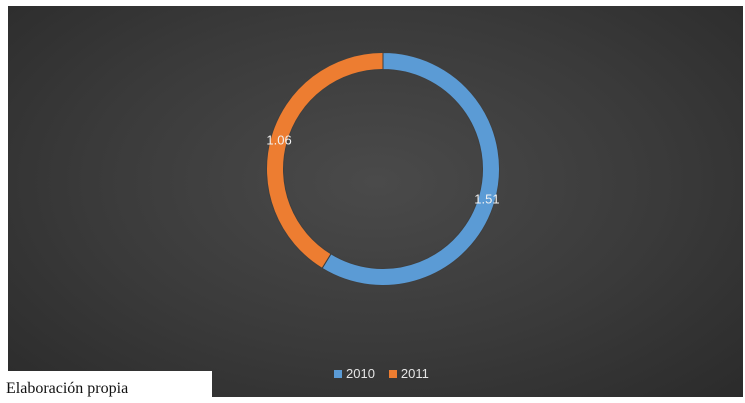  I want to click on chart-legend: 2010 2011, so click(381, 373).